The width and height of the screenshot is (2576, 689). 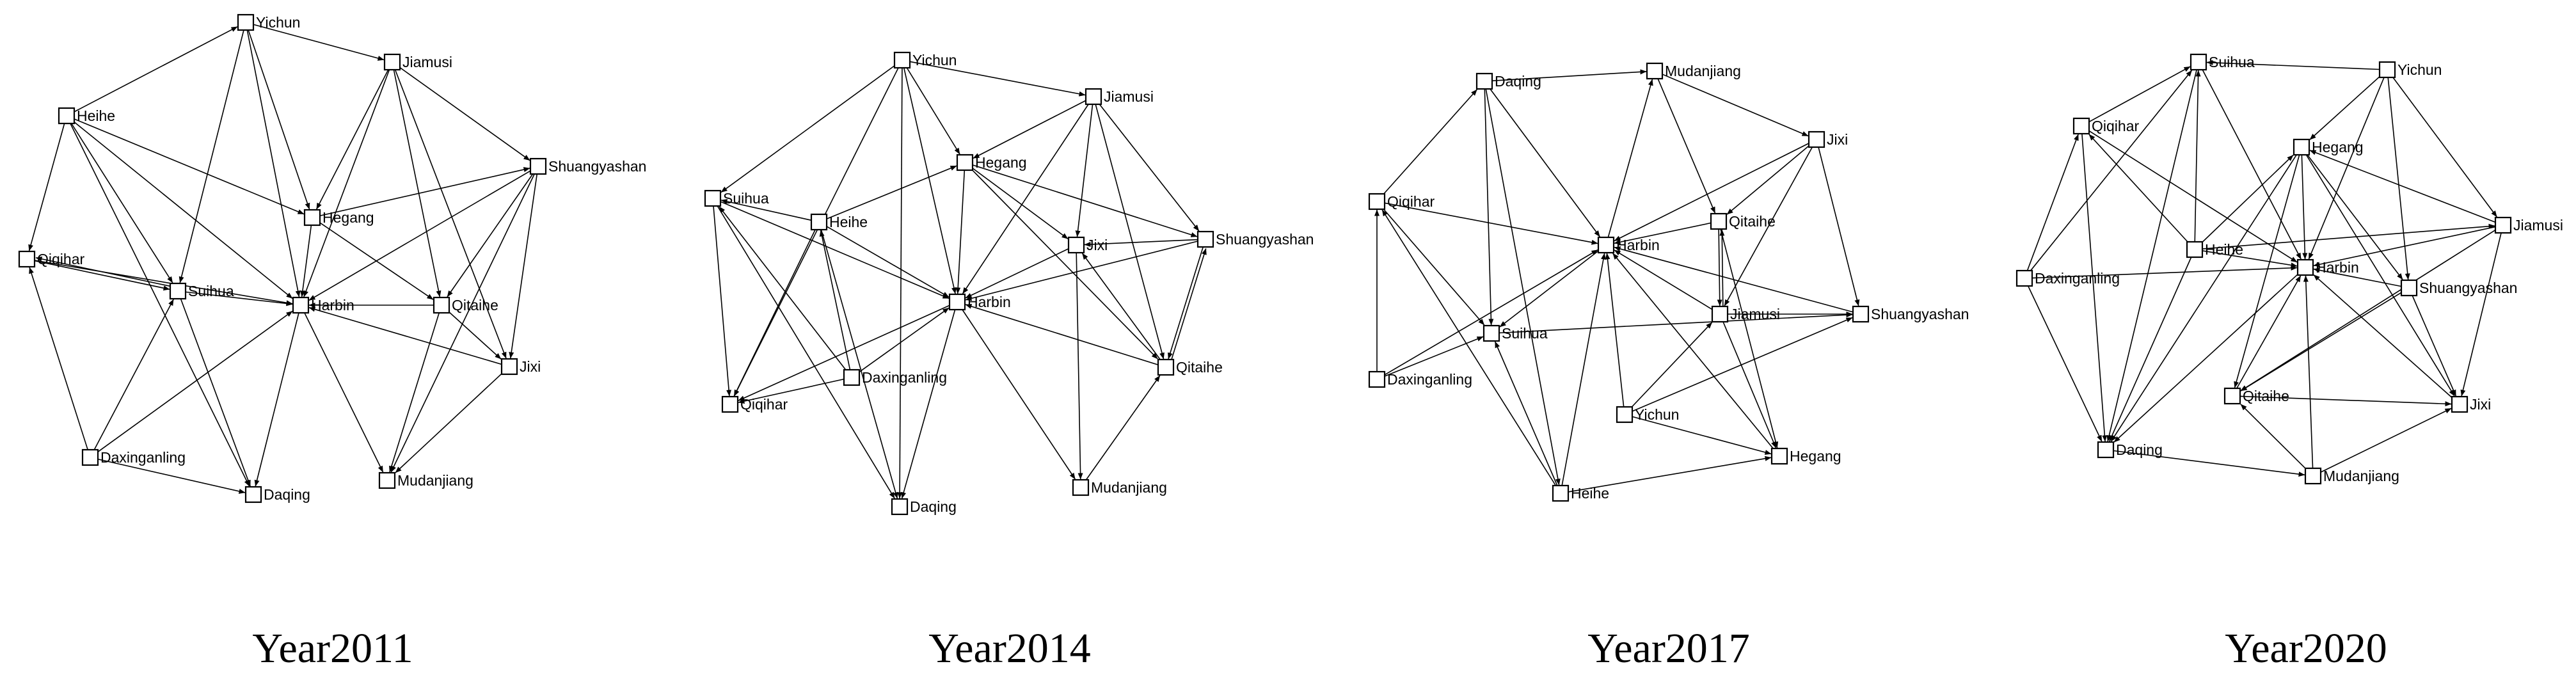 I want to click on edge-mudanjiang-to-qitaihe, so click(x=1687, y=146).